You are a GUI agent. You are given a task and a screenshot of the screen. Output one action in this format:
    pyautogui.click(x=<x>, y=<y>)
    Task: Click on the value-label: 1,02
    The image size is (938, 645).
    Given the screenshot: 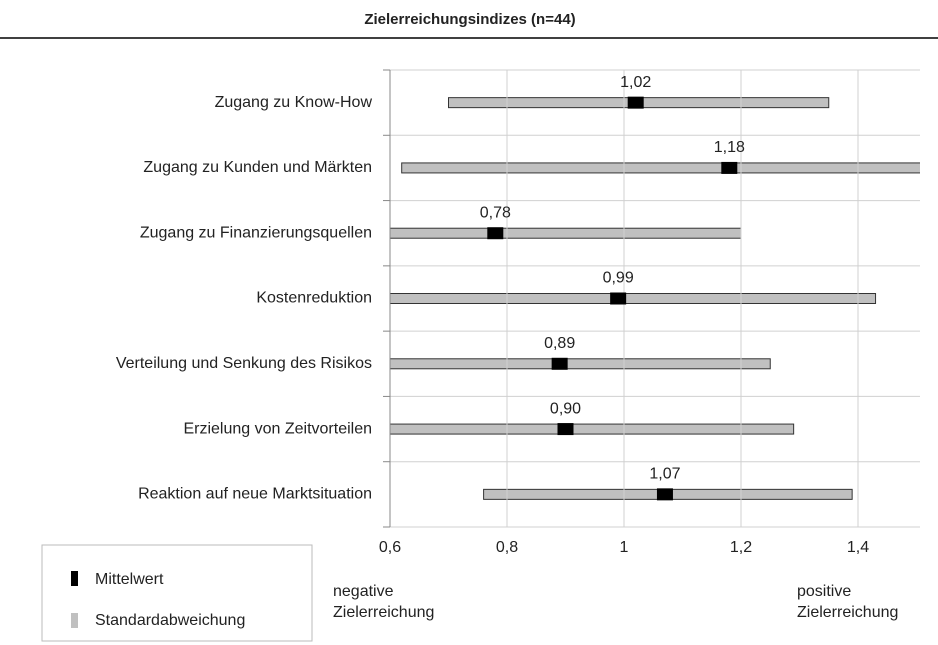 What is the action you would take?
    pyautogui.click(x=635, y=82)
    